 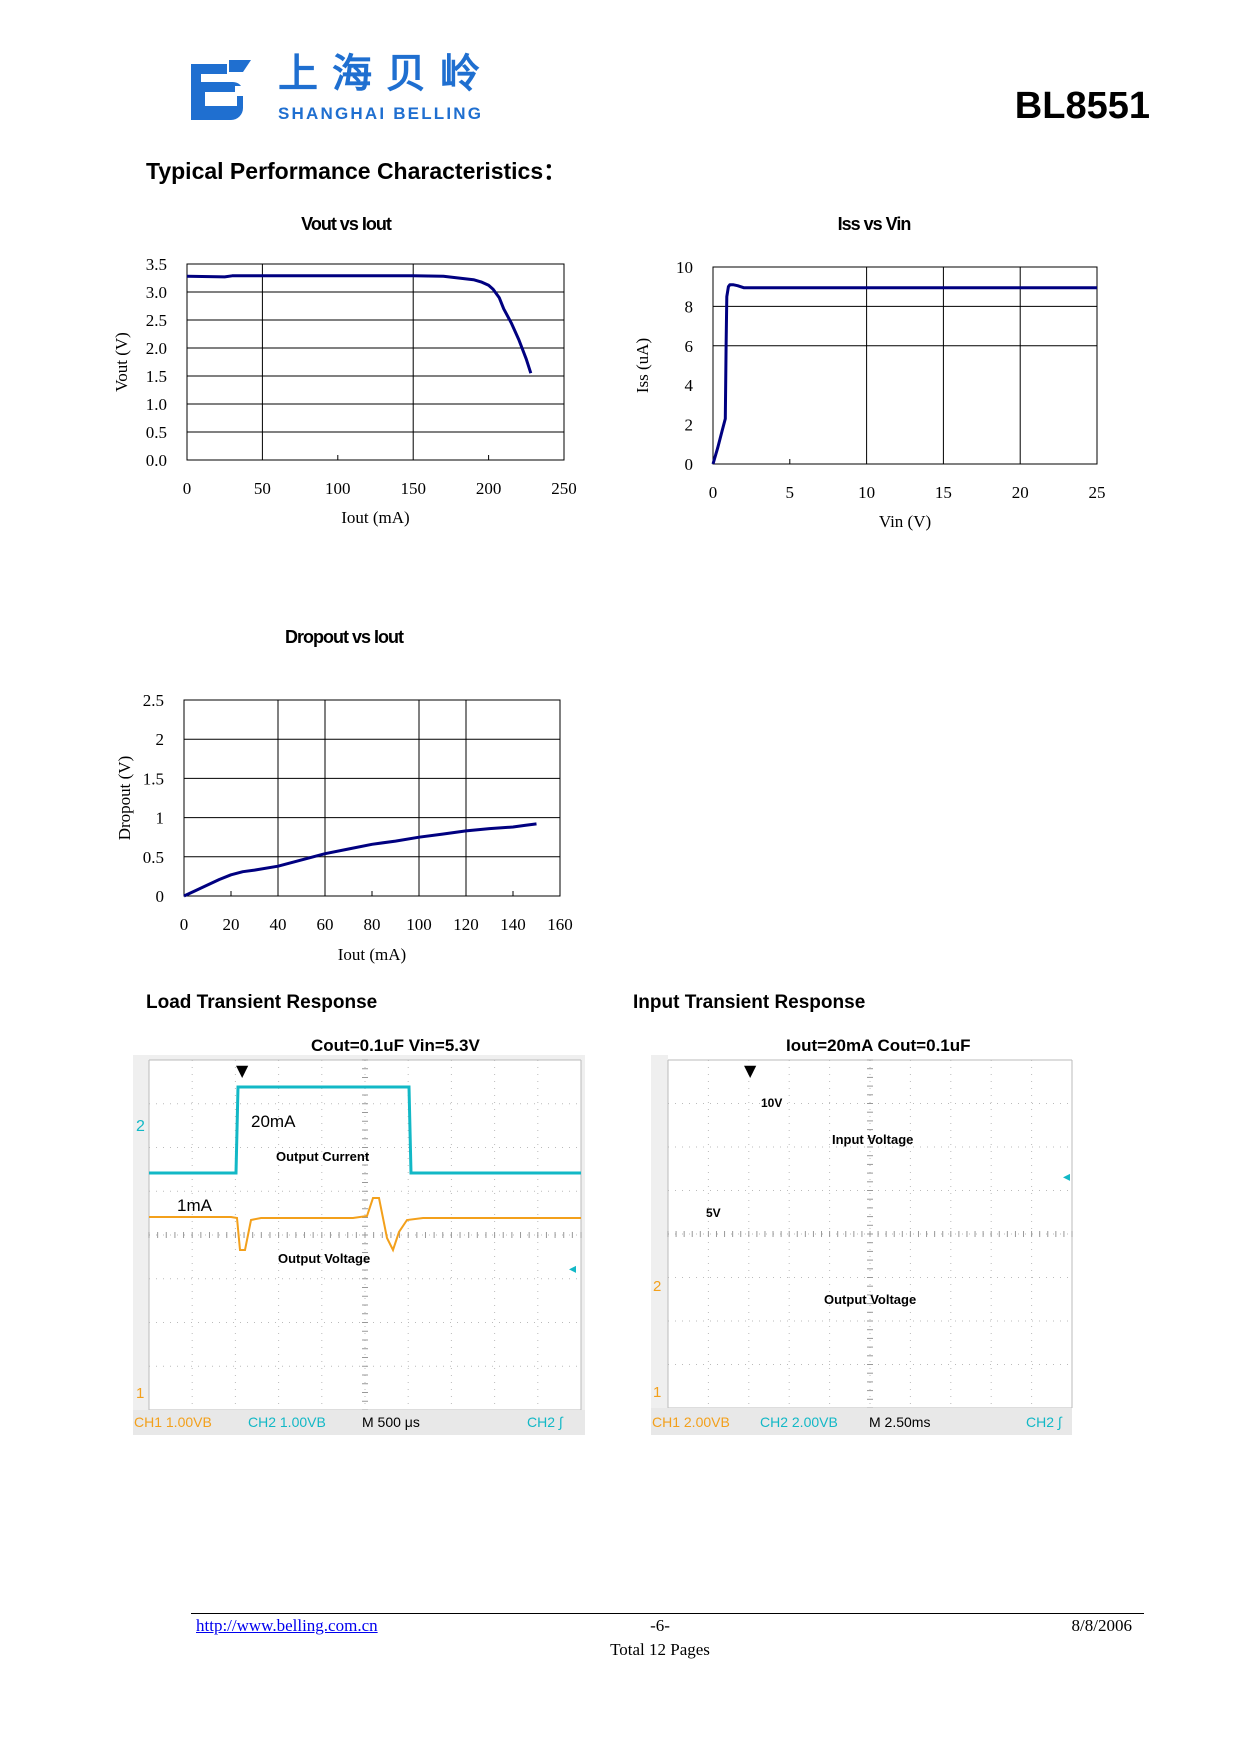 I want to click on y-tick-label: 1, so click(x=160, y=818).